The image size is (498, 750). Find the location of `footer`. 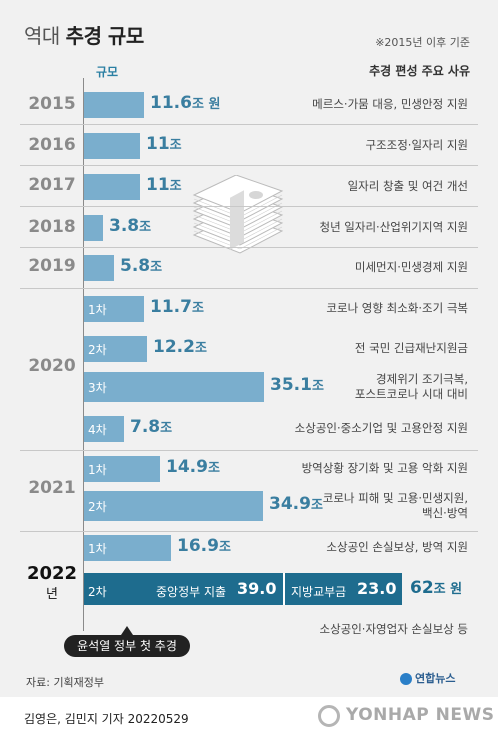

footer is located at coordinates (249, 723).